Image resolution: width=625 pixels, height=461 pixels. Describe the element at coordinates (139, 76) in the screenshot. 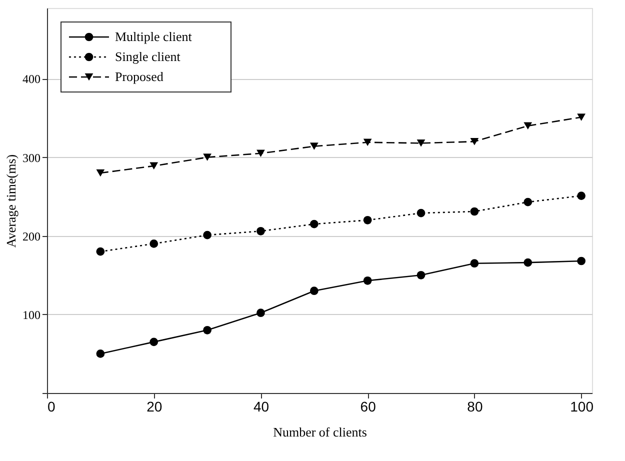

I see `legend-label: Proposed` at that location.